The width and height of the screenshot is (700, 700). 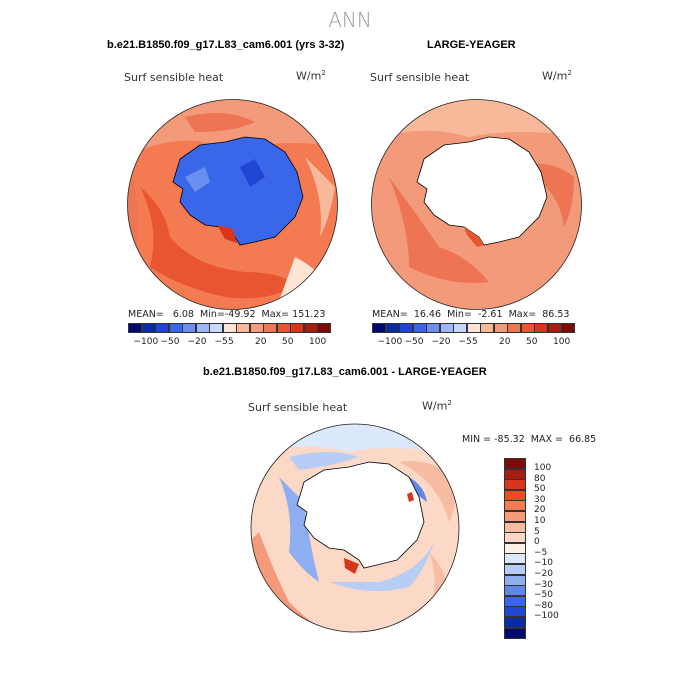 I want to click on left-colorbar-ticks: −100 −50 −20 −5 5 20 50 100, so click(x=233, y=343).